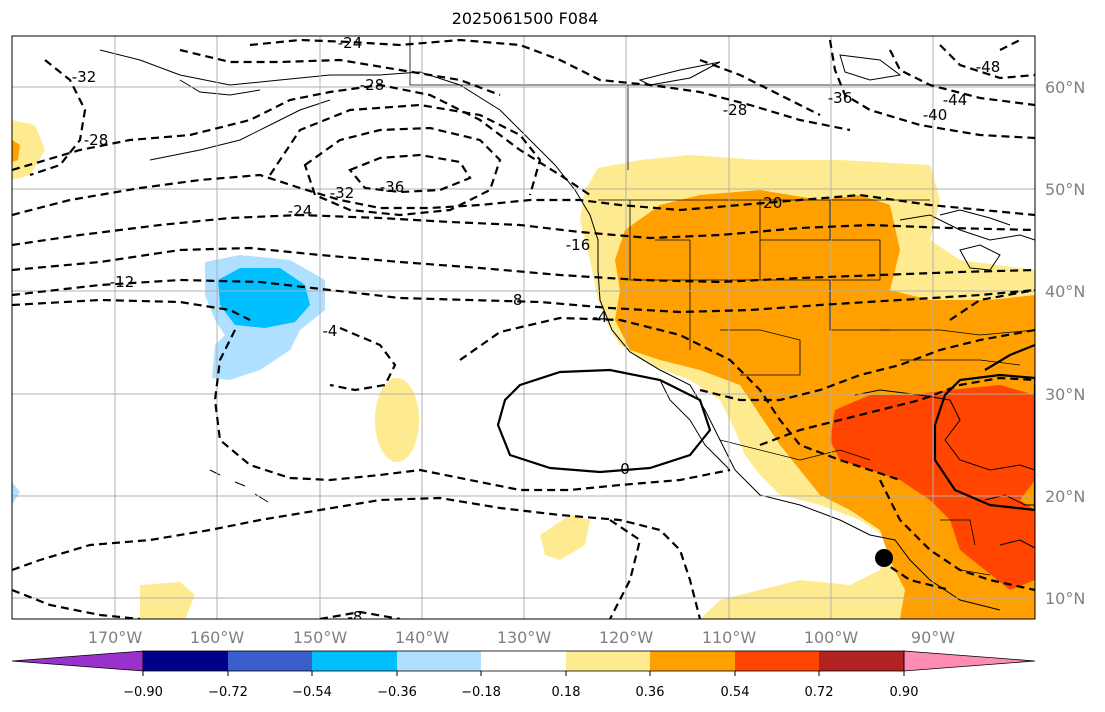  What do you see at coordinates (143, 692) in the screenshot?
I see `colorbar-tick-label: −0.90` at bounding box center [143, 692].